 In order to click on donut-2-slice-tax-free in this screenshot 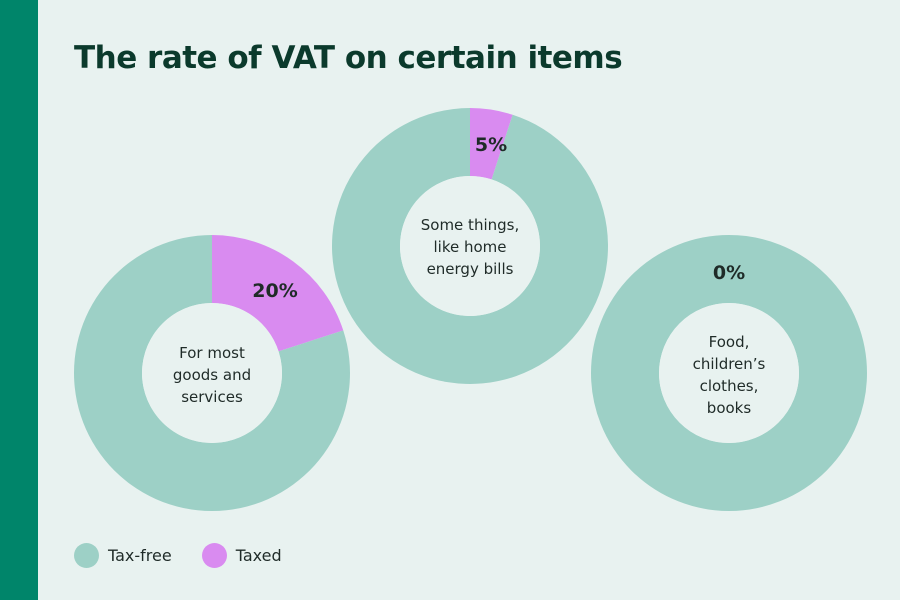, I will do `click(469, 246)`.